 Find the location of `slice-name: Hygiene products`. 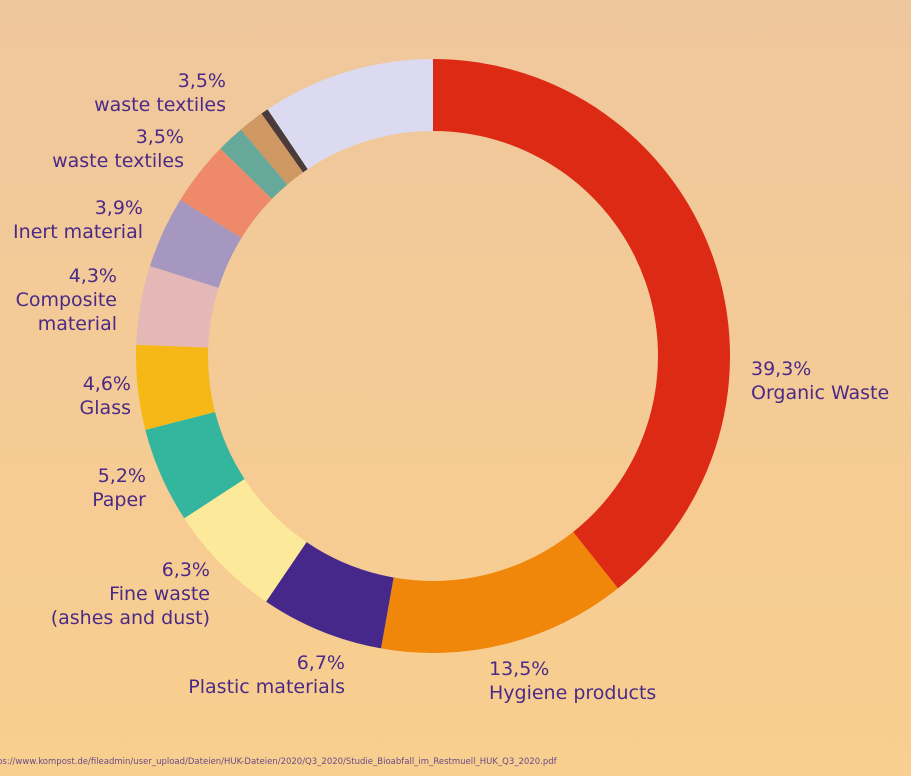

slice-name: Hygiene products is located at coordinates (572, 693).